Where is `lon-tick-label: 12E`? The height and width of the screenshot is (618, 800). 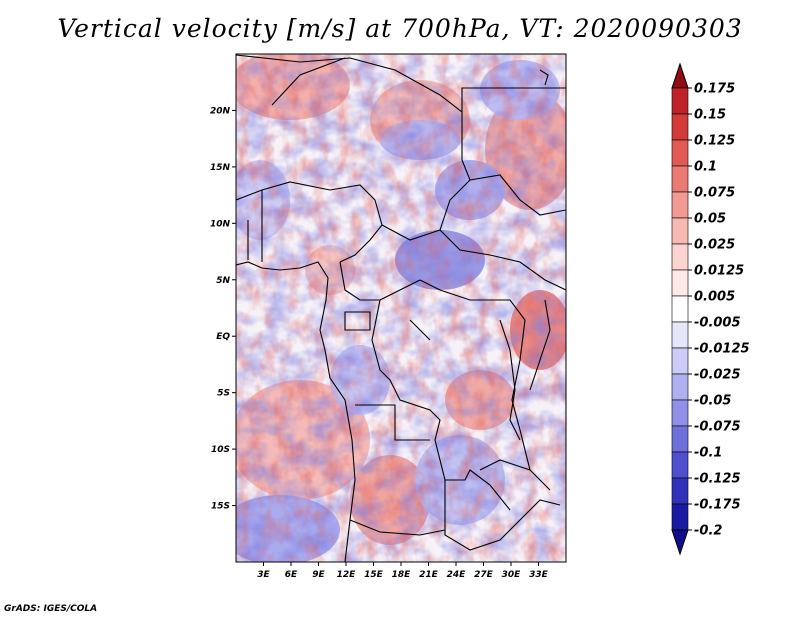
lon-tick-label: 12E is located at coordinates (347, 575).